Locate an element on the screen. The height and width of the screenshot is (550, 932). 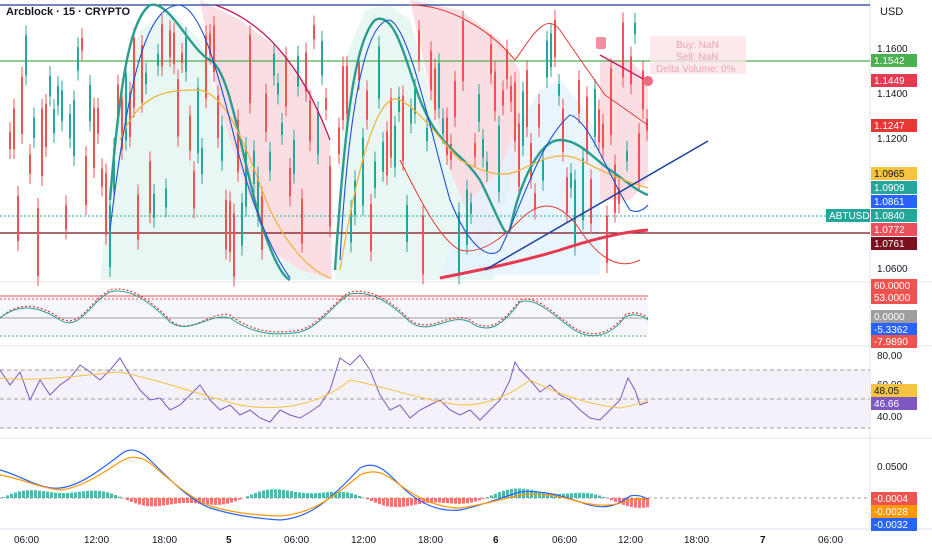
currency-label: USD is located at coordinates (892, 12).